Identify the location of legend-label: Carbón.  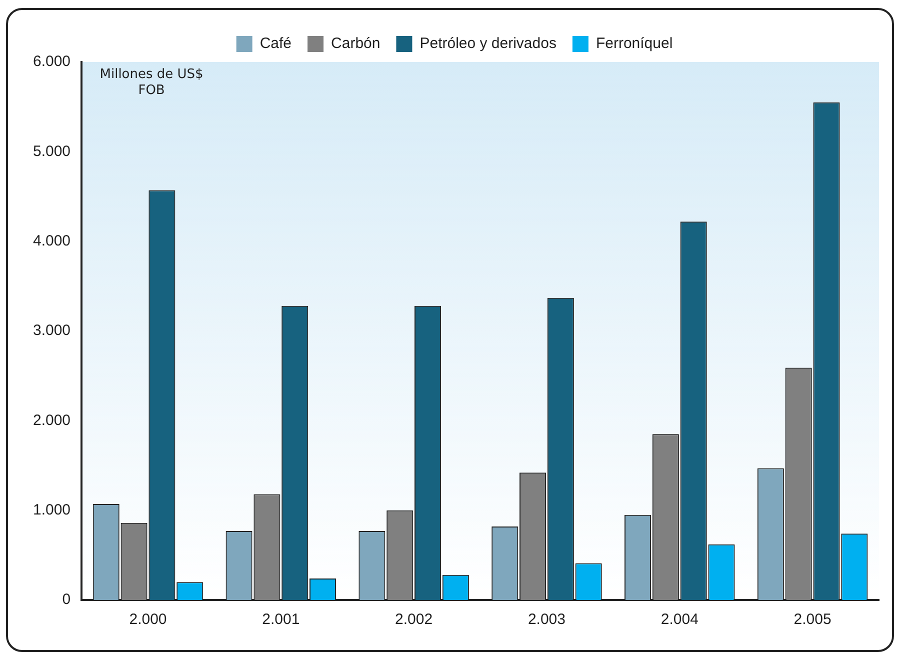
(355, 43).